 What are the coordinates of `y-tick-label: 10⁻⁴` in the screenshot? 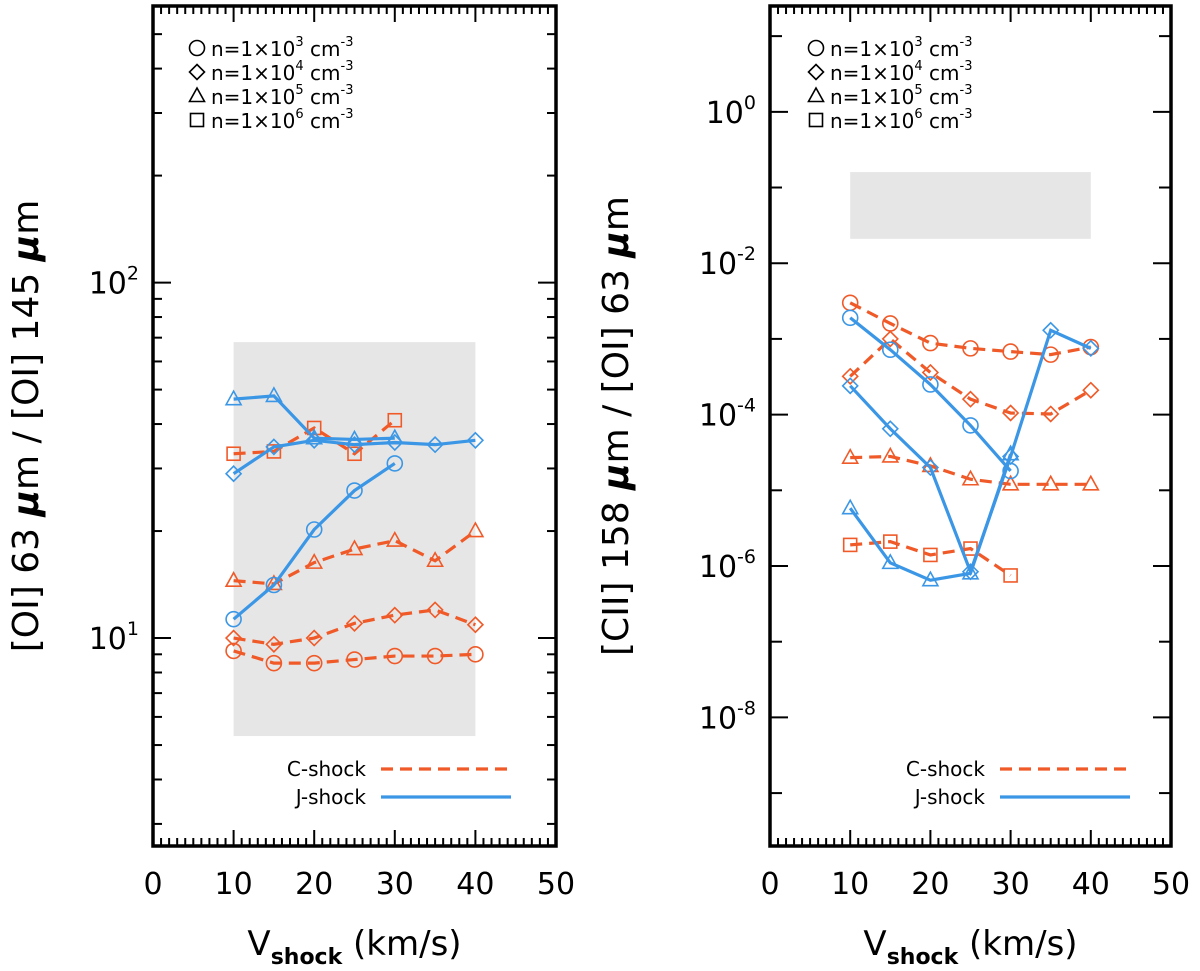 It's located at (727, 414).